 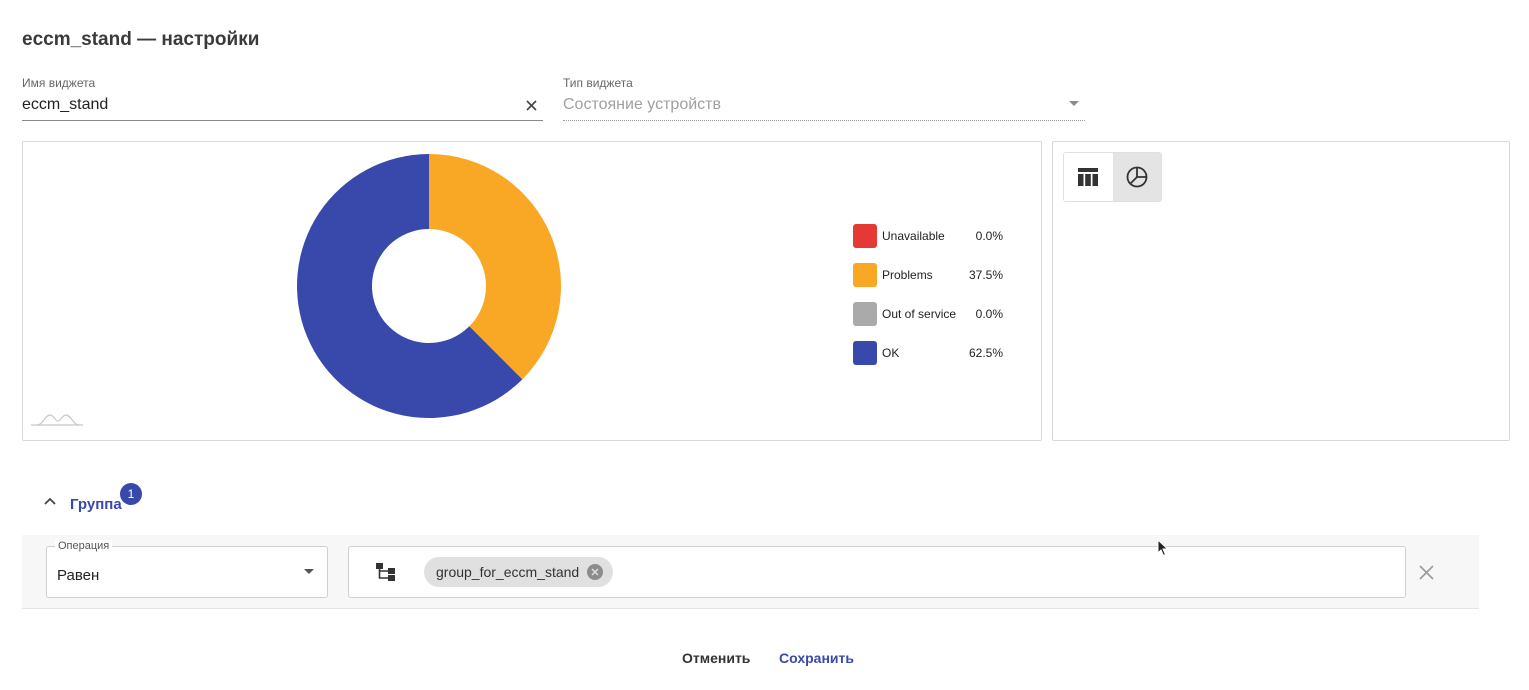 What do you see at coordinates (907, 274) in the screenshot?
I see `legend-label: Problems` at bounding box center [907, 274].